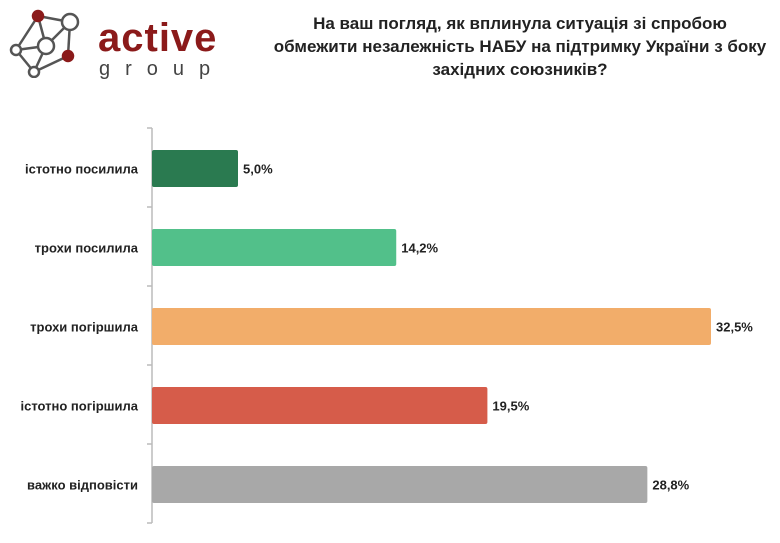  What do you see at coordinates (79, 406) in the screenshot?
I see `category-label: істотно погіршила` at bounding box center [79, 406].